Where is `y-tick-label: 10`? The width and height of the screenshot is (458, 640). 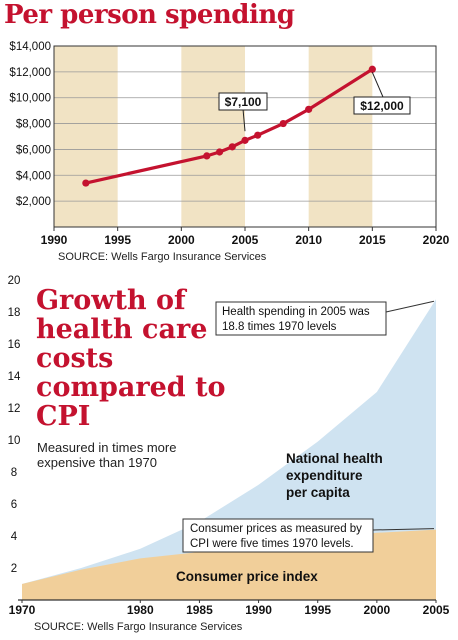
y-tick-label: 10 is located at coordinates (14, 441).